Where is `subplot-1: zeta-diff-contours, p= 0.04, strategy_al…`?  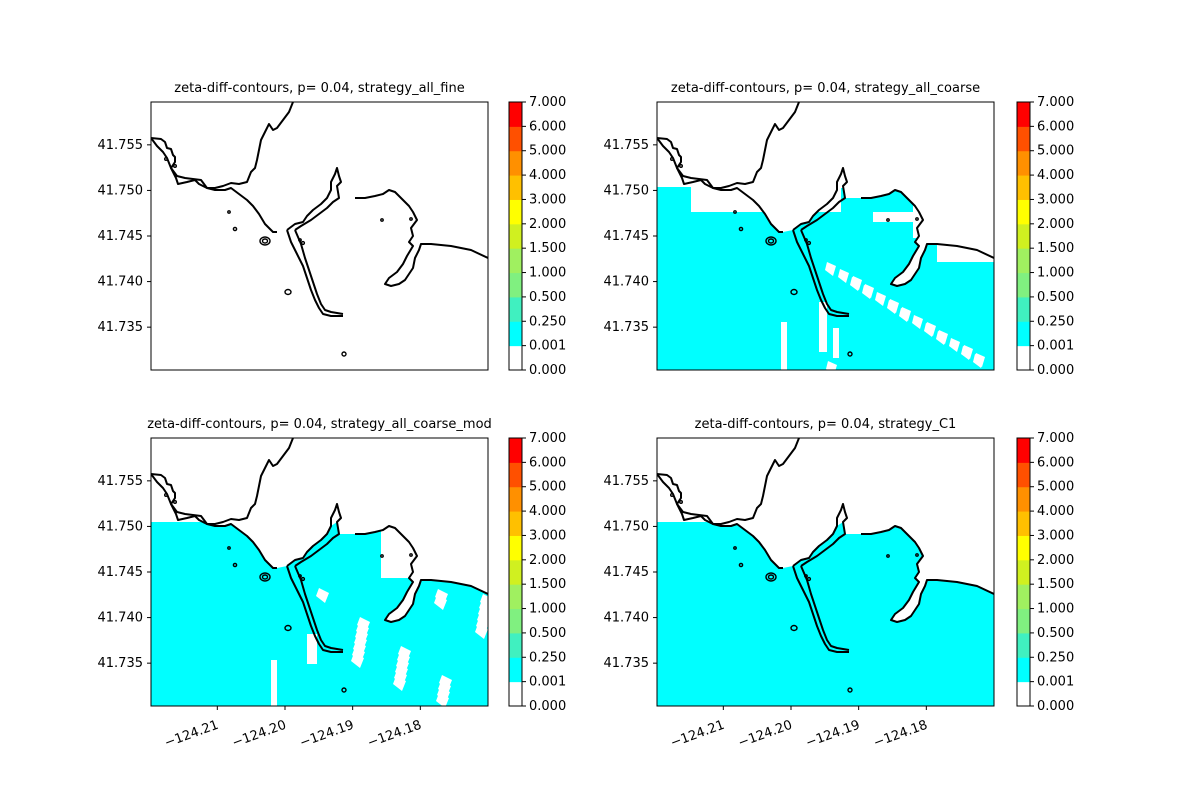 subplot-1: zeta-diff-contours, p= 0.04, strategy_al… is located at coordinates (332, 229).